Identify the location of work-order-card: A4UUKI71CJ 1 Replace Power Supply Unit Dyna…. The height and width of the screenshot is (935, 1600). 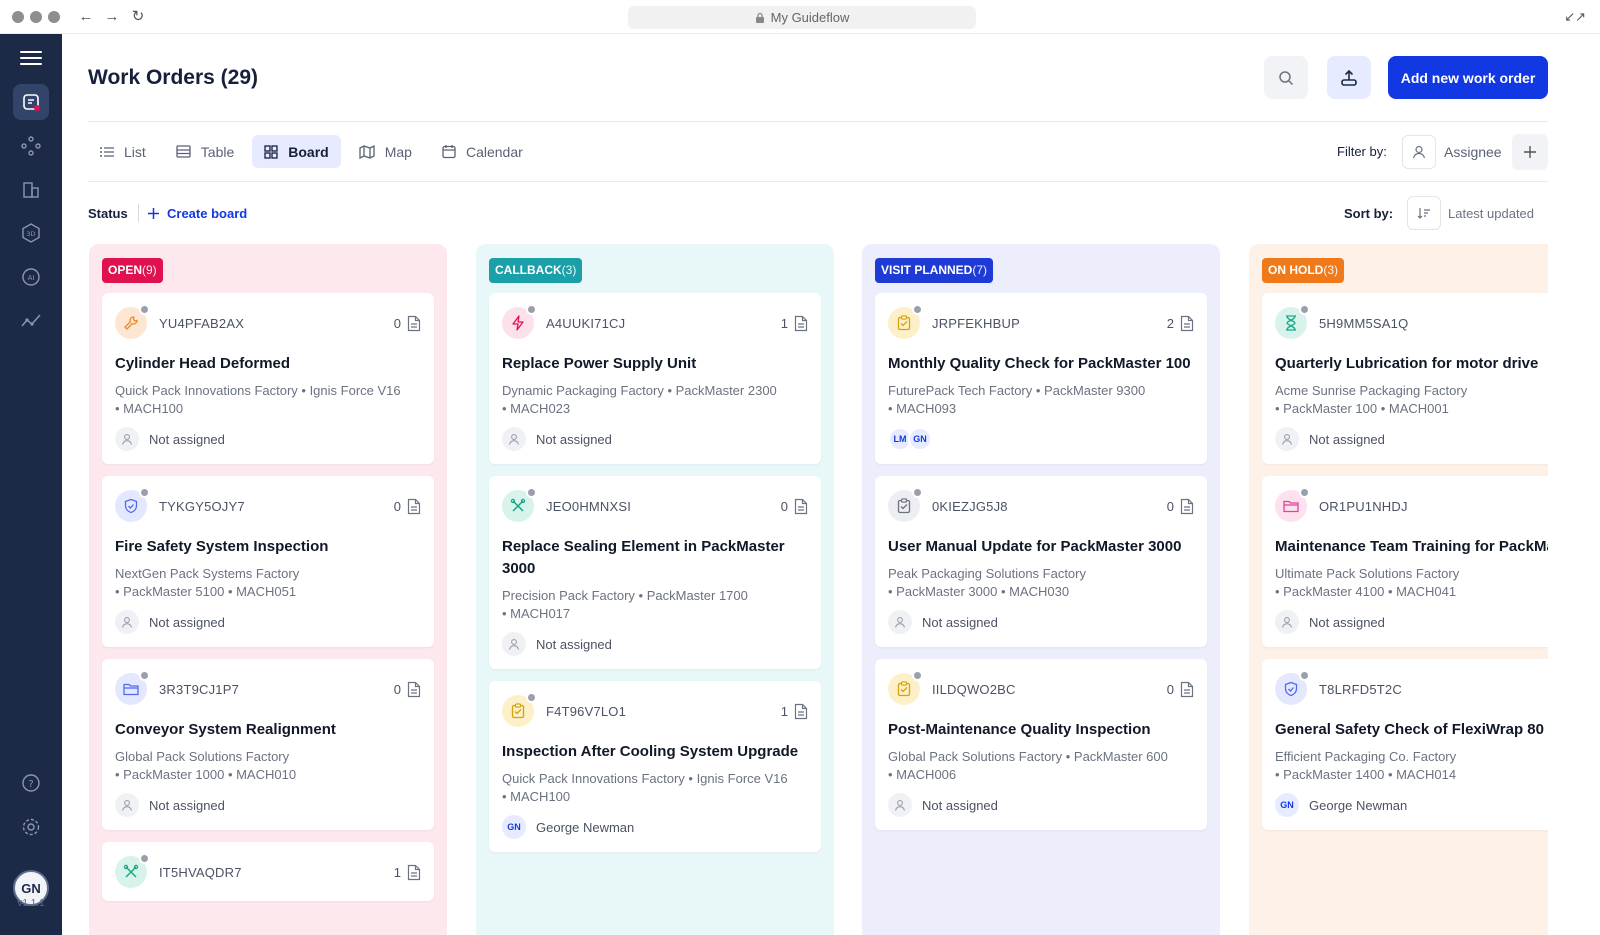
(655, 378).